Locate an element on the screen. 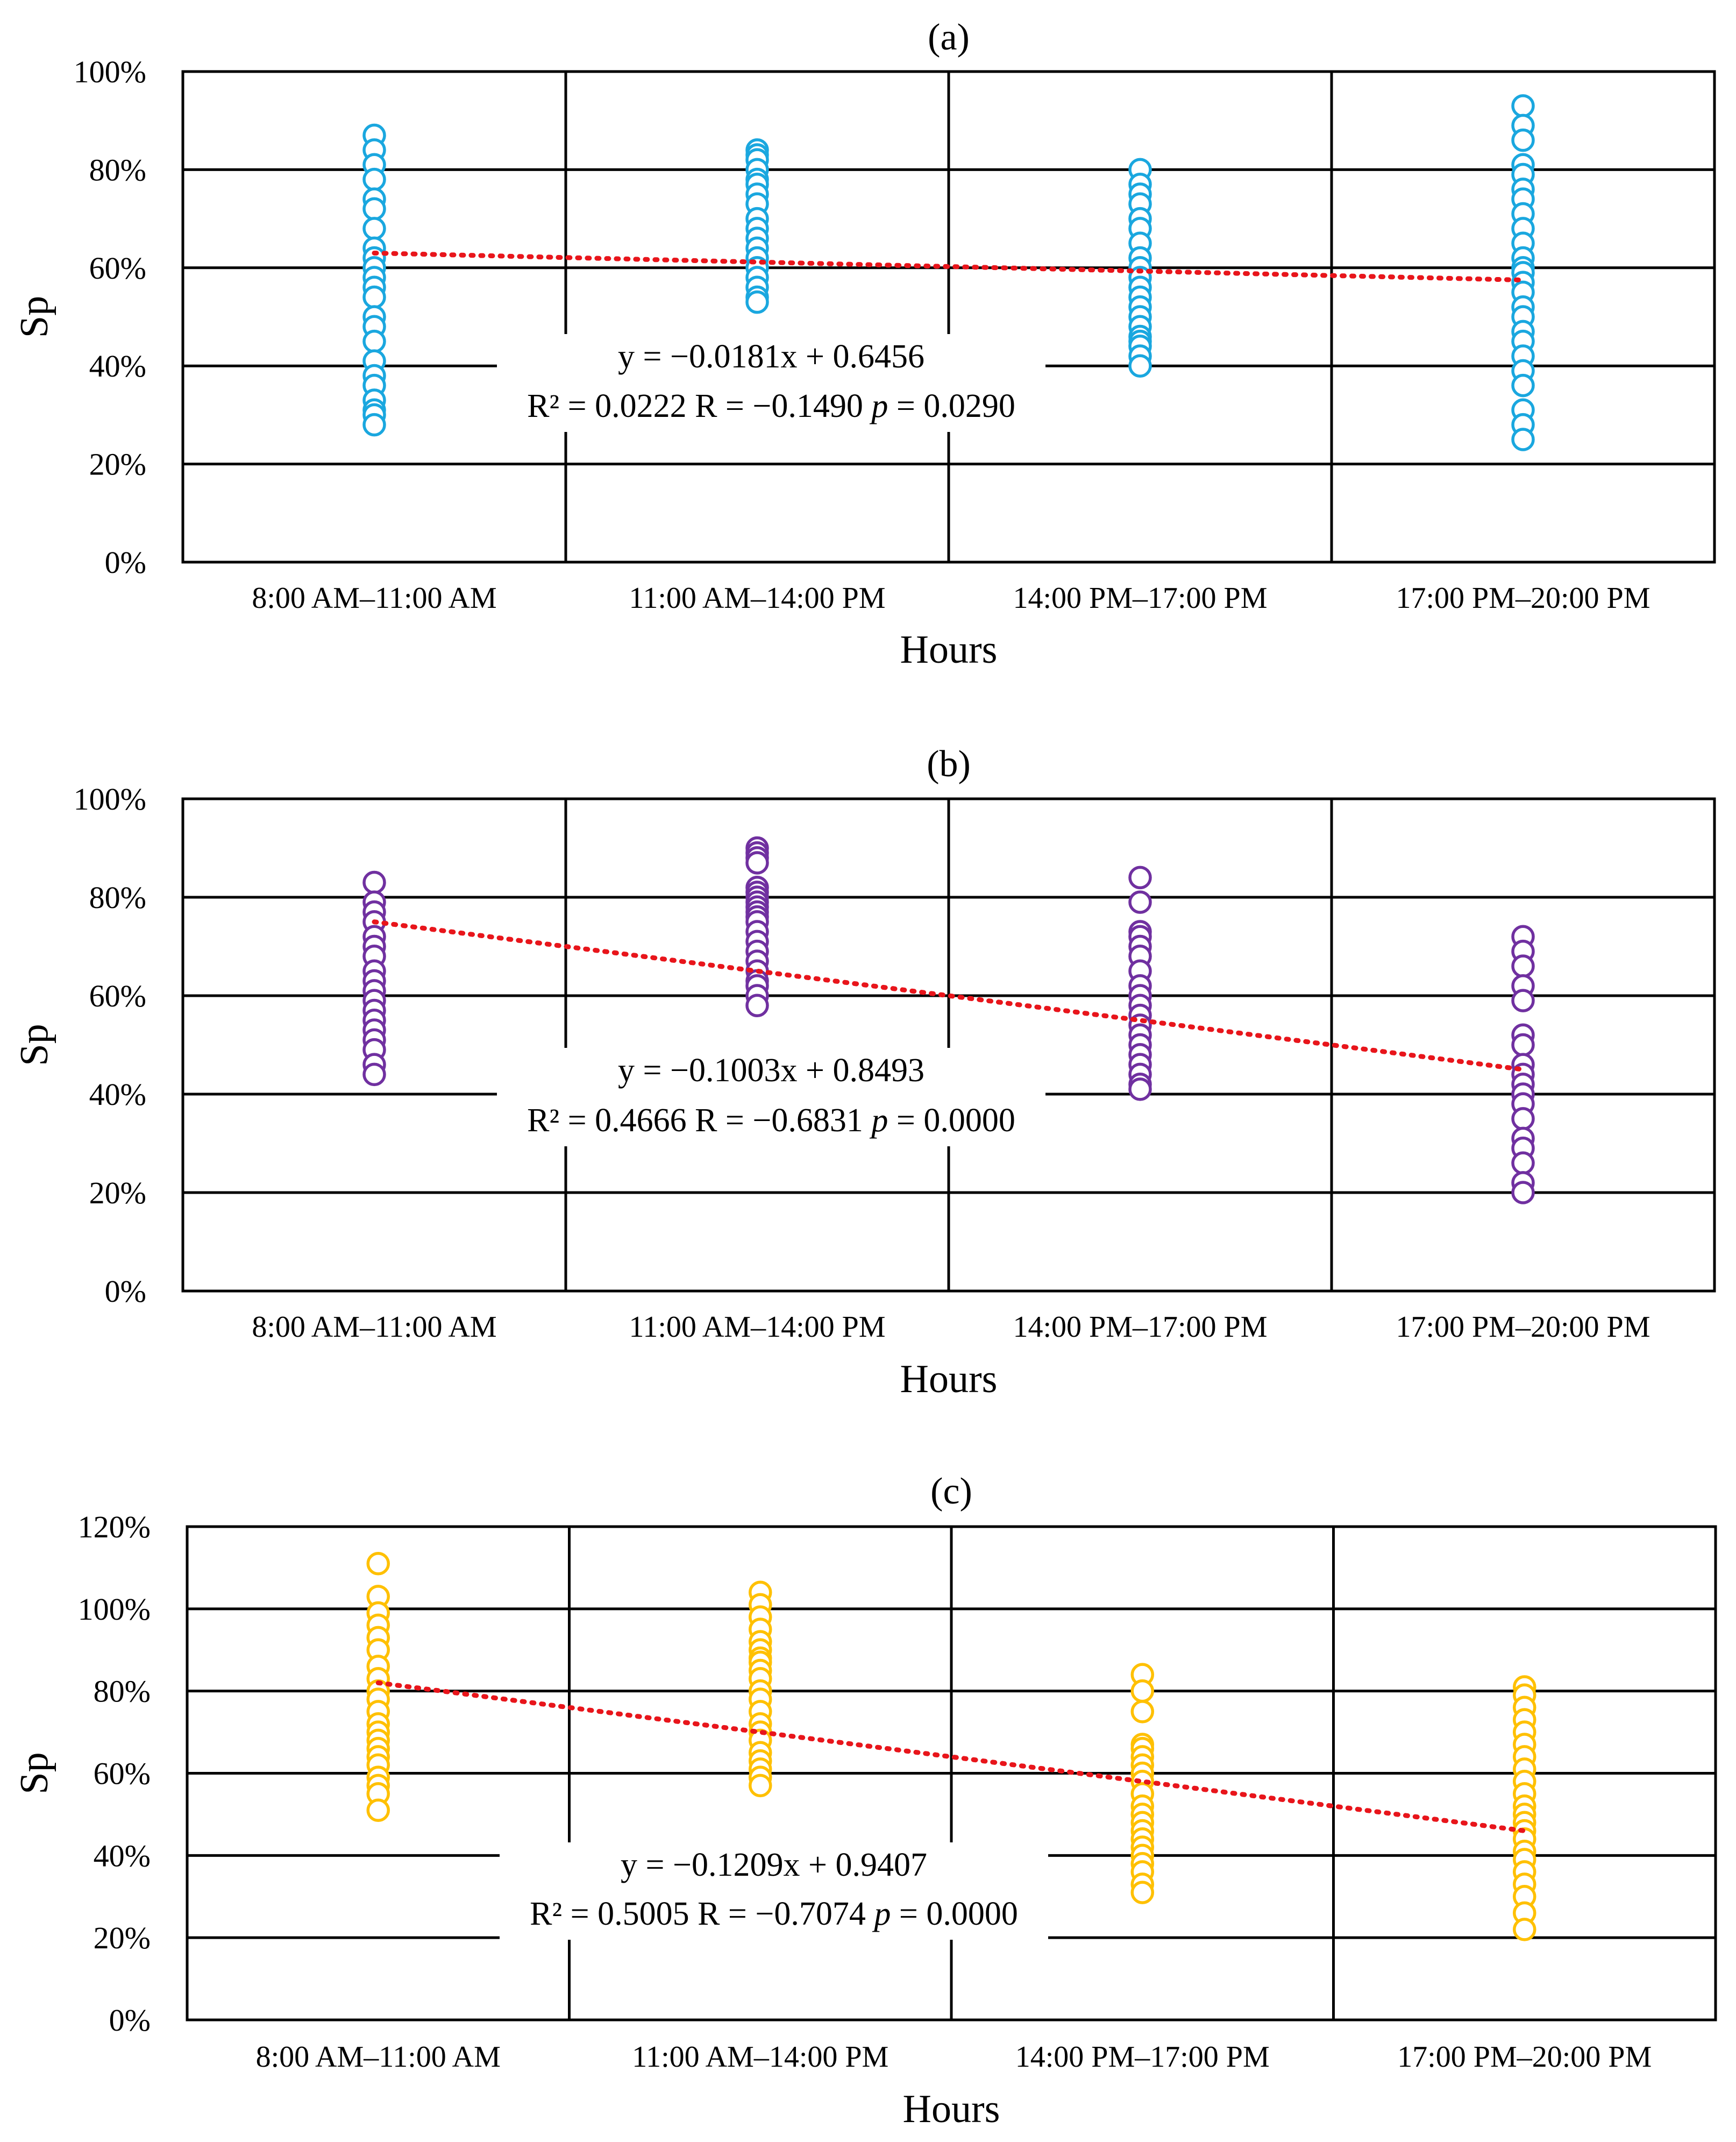  trend-statistics: R² = 0.0222 R = −0.1490 p = 0.0290 is located at coordinates (771, 406).